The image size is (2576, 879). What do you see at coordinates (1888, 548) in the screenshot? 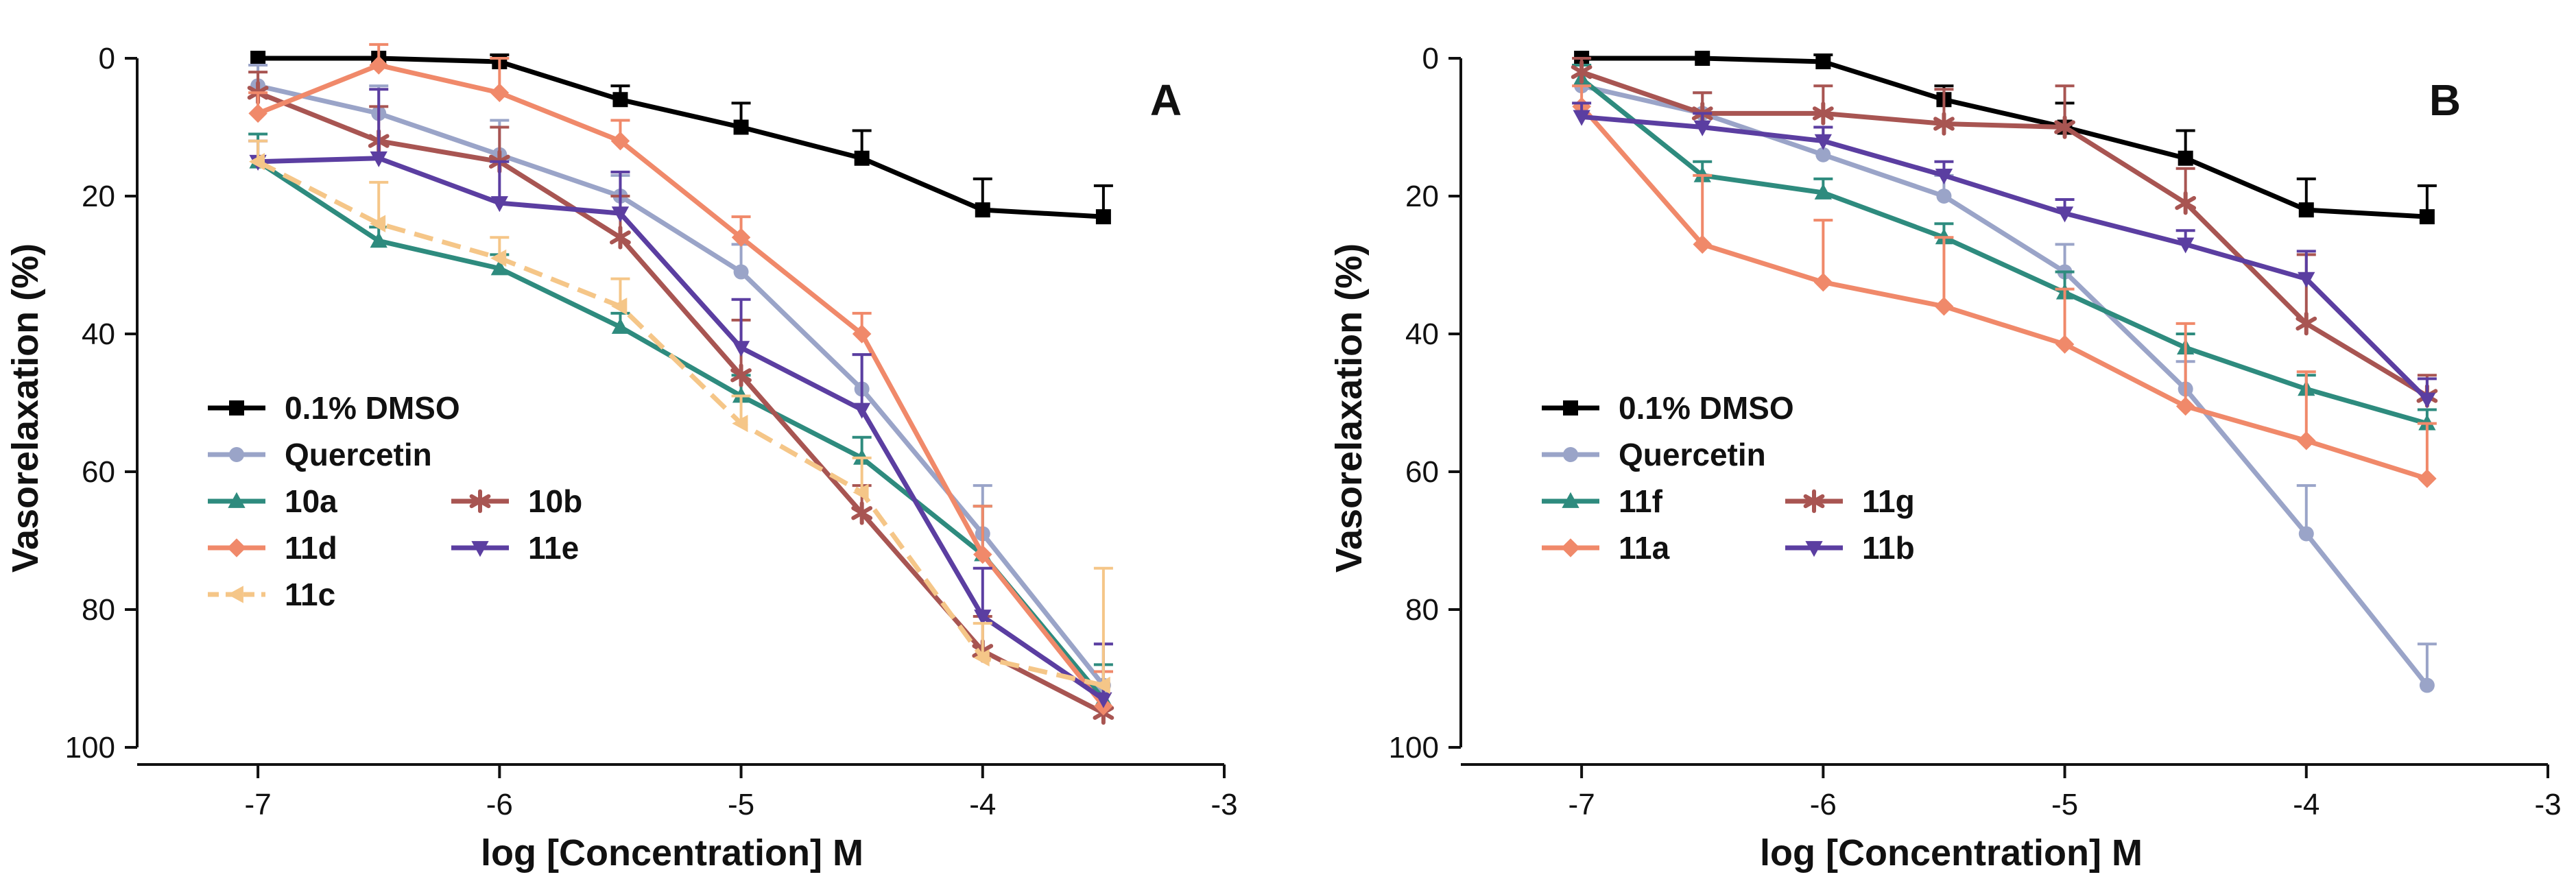
I see `legend-label: 11b` at bounding box center [1888, 548].